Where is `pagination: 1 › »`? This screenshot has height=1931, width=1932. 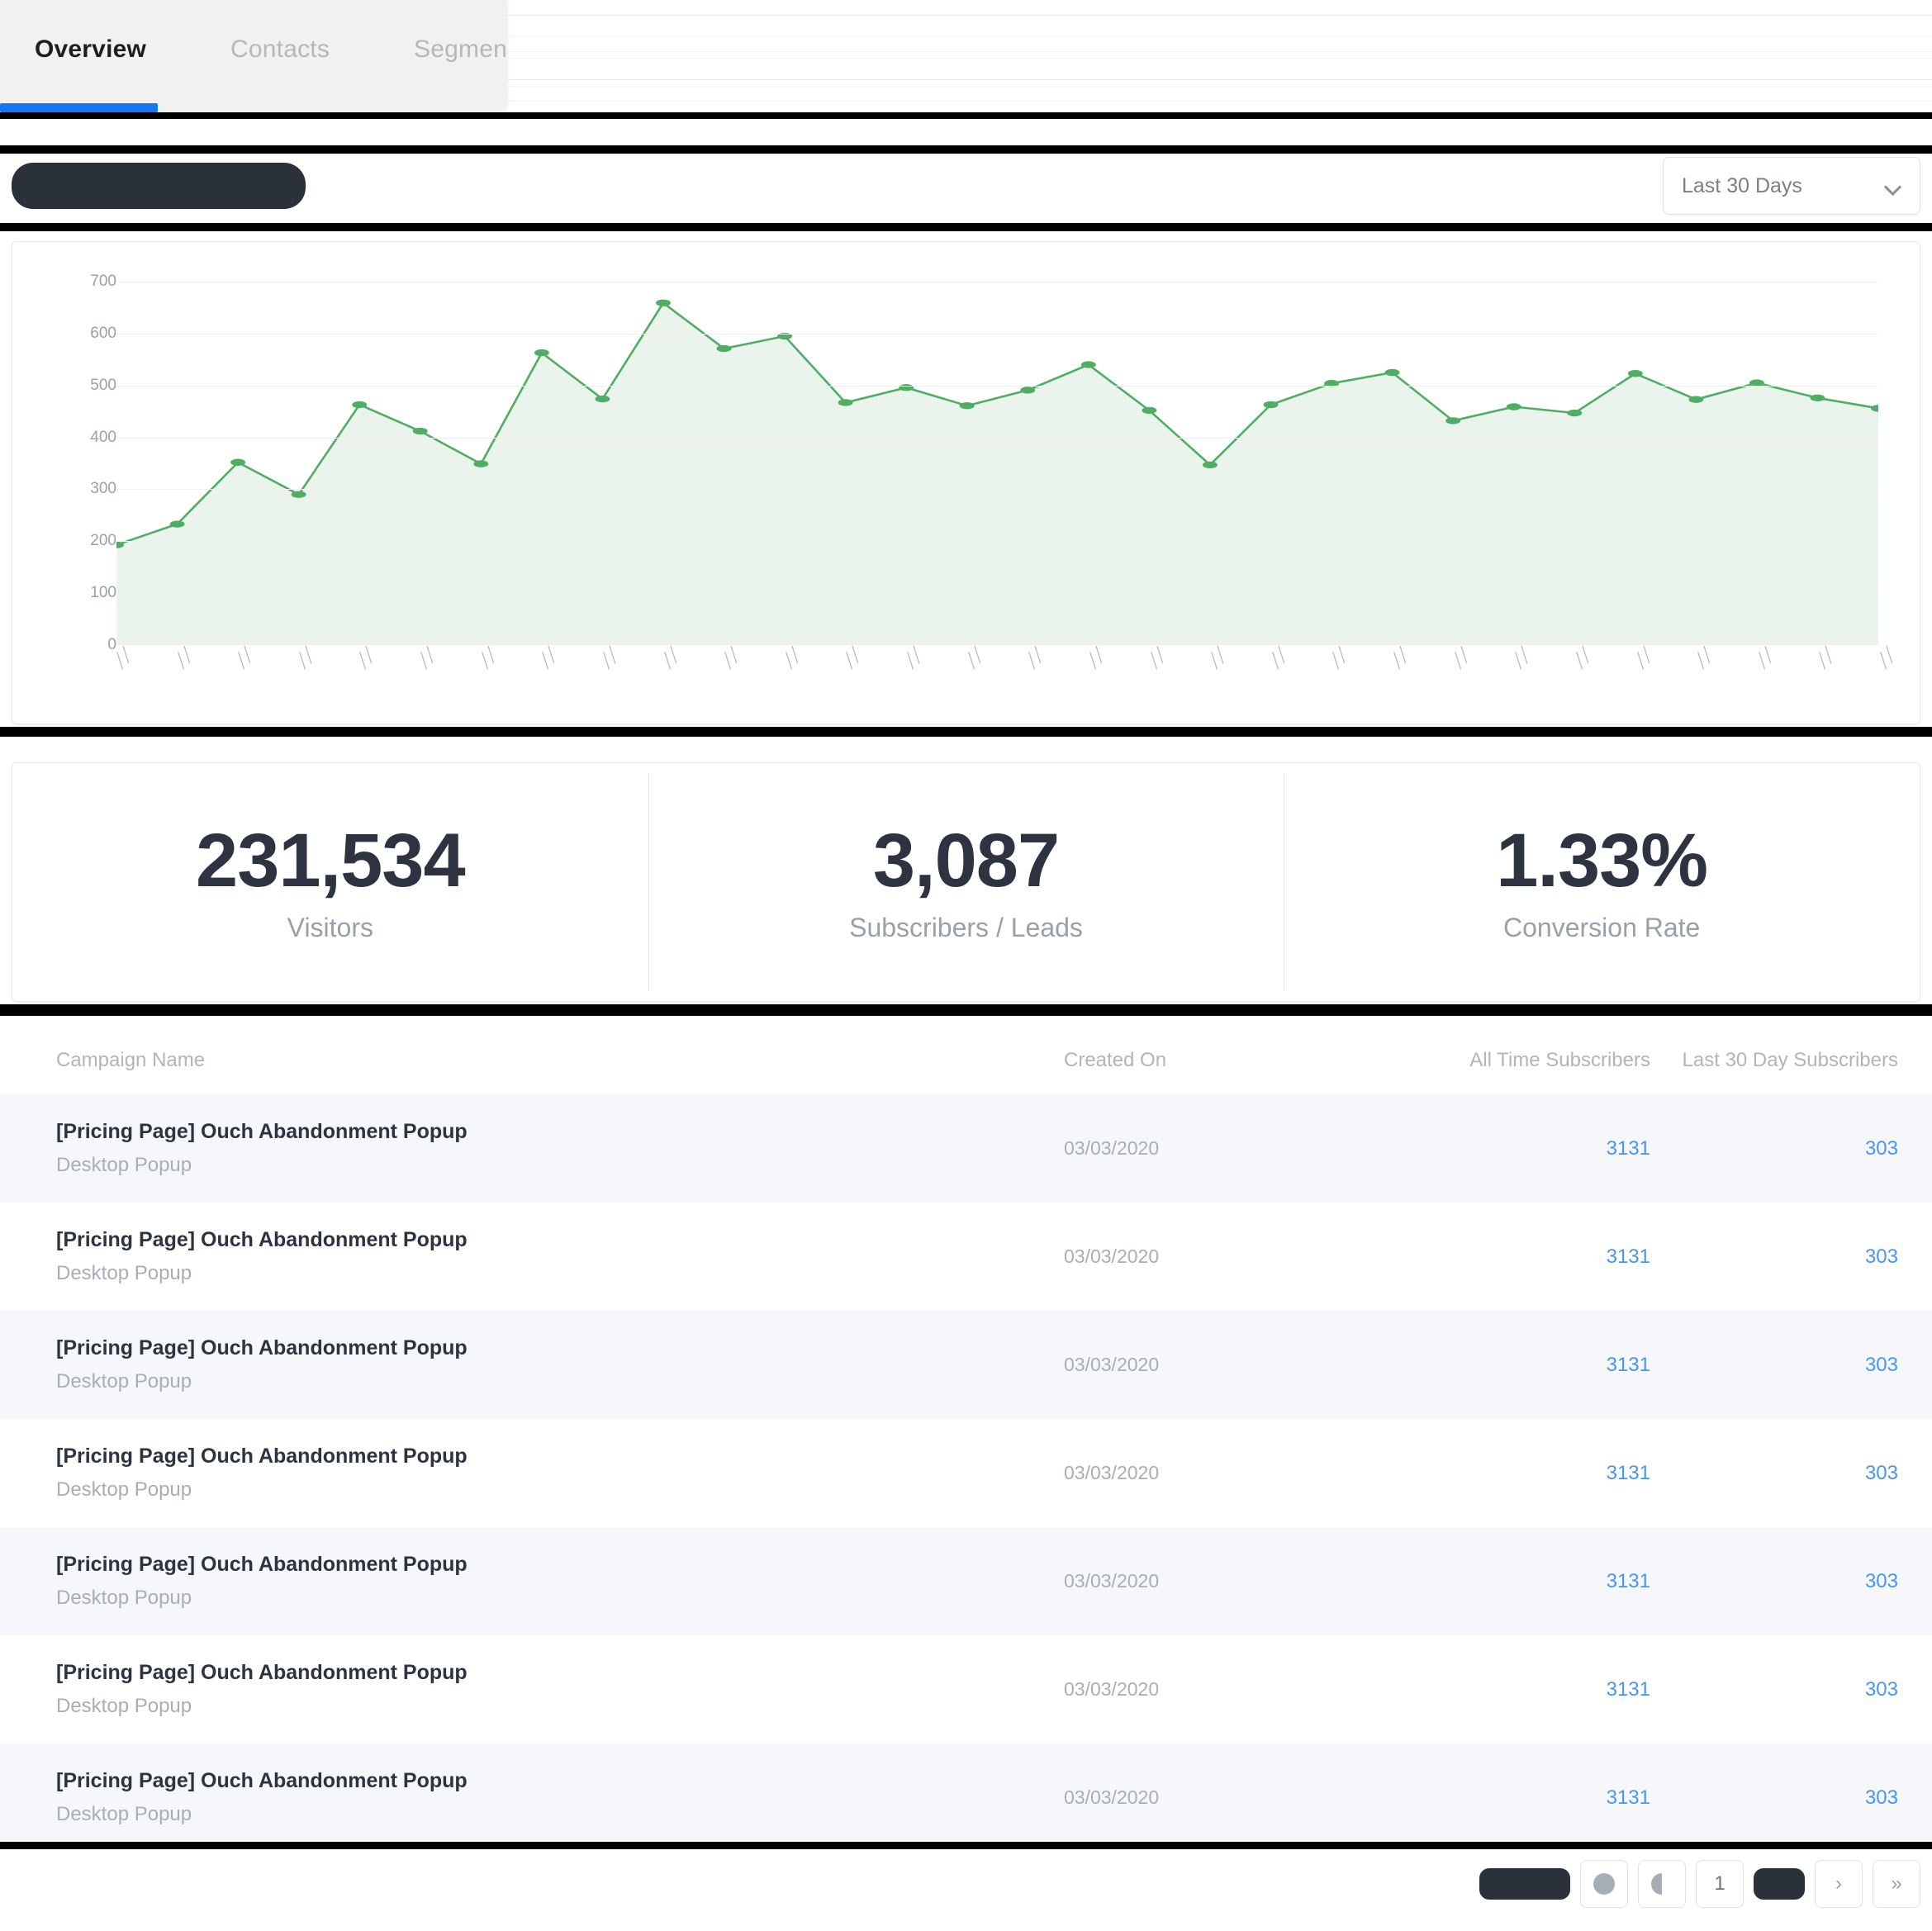 pagination: 1 › » is located at coordinates (1700, 1884).